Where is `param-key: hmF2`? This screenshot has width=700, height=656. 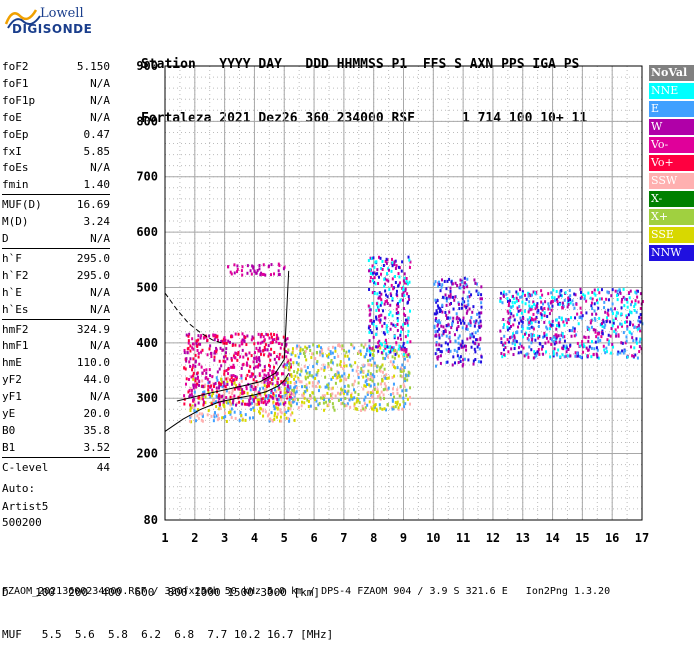 param-key: hmF2 is located at coordinates (15, 329).